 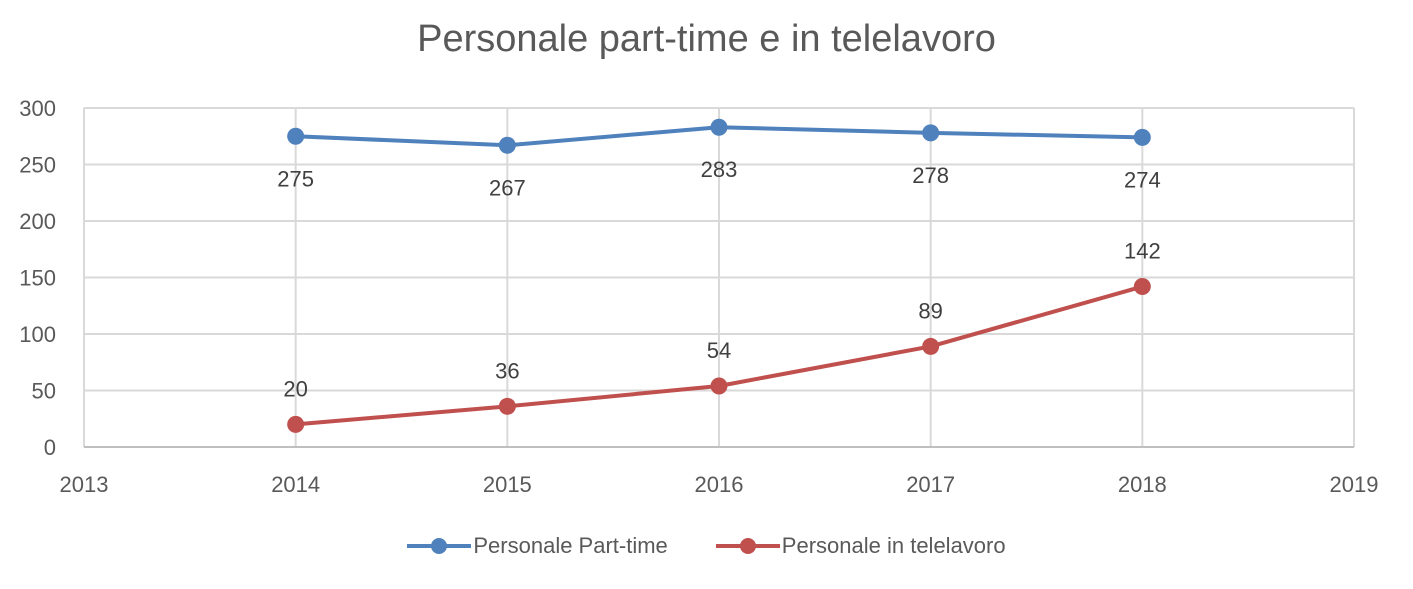 I want to click on y-tick-label: 250, so click(x=37, y=165).